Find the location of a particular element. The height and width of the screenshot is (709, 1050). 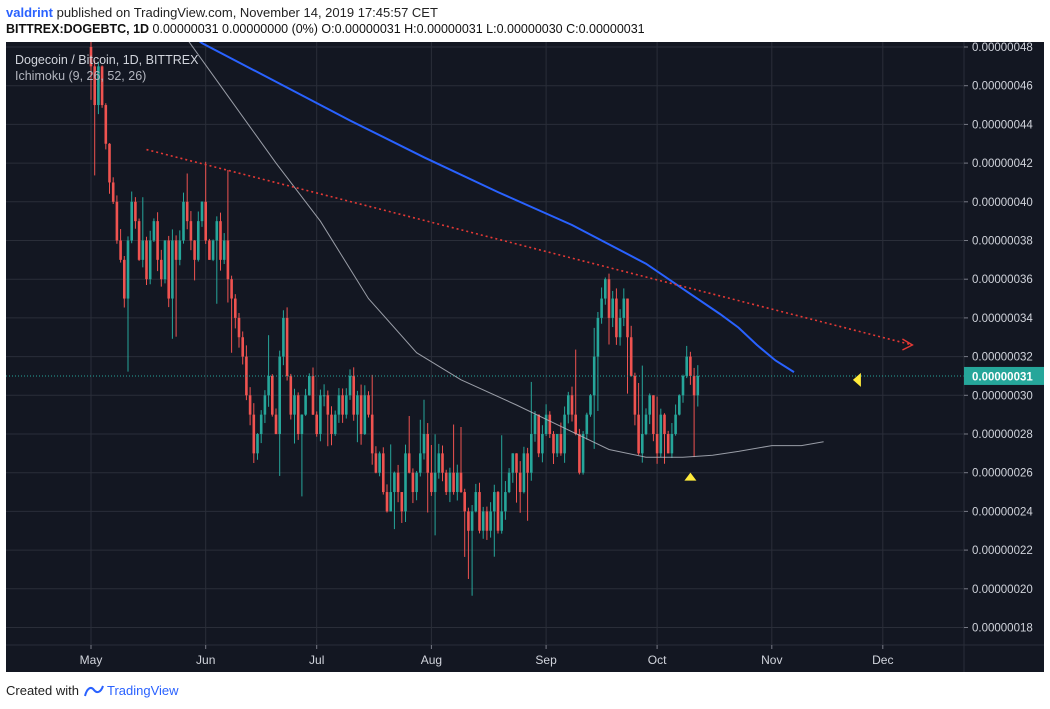

y-tick-label: 0.00000038 is located at coordinates (1002, 242).